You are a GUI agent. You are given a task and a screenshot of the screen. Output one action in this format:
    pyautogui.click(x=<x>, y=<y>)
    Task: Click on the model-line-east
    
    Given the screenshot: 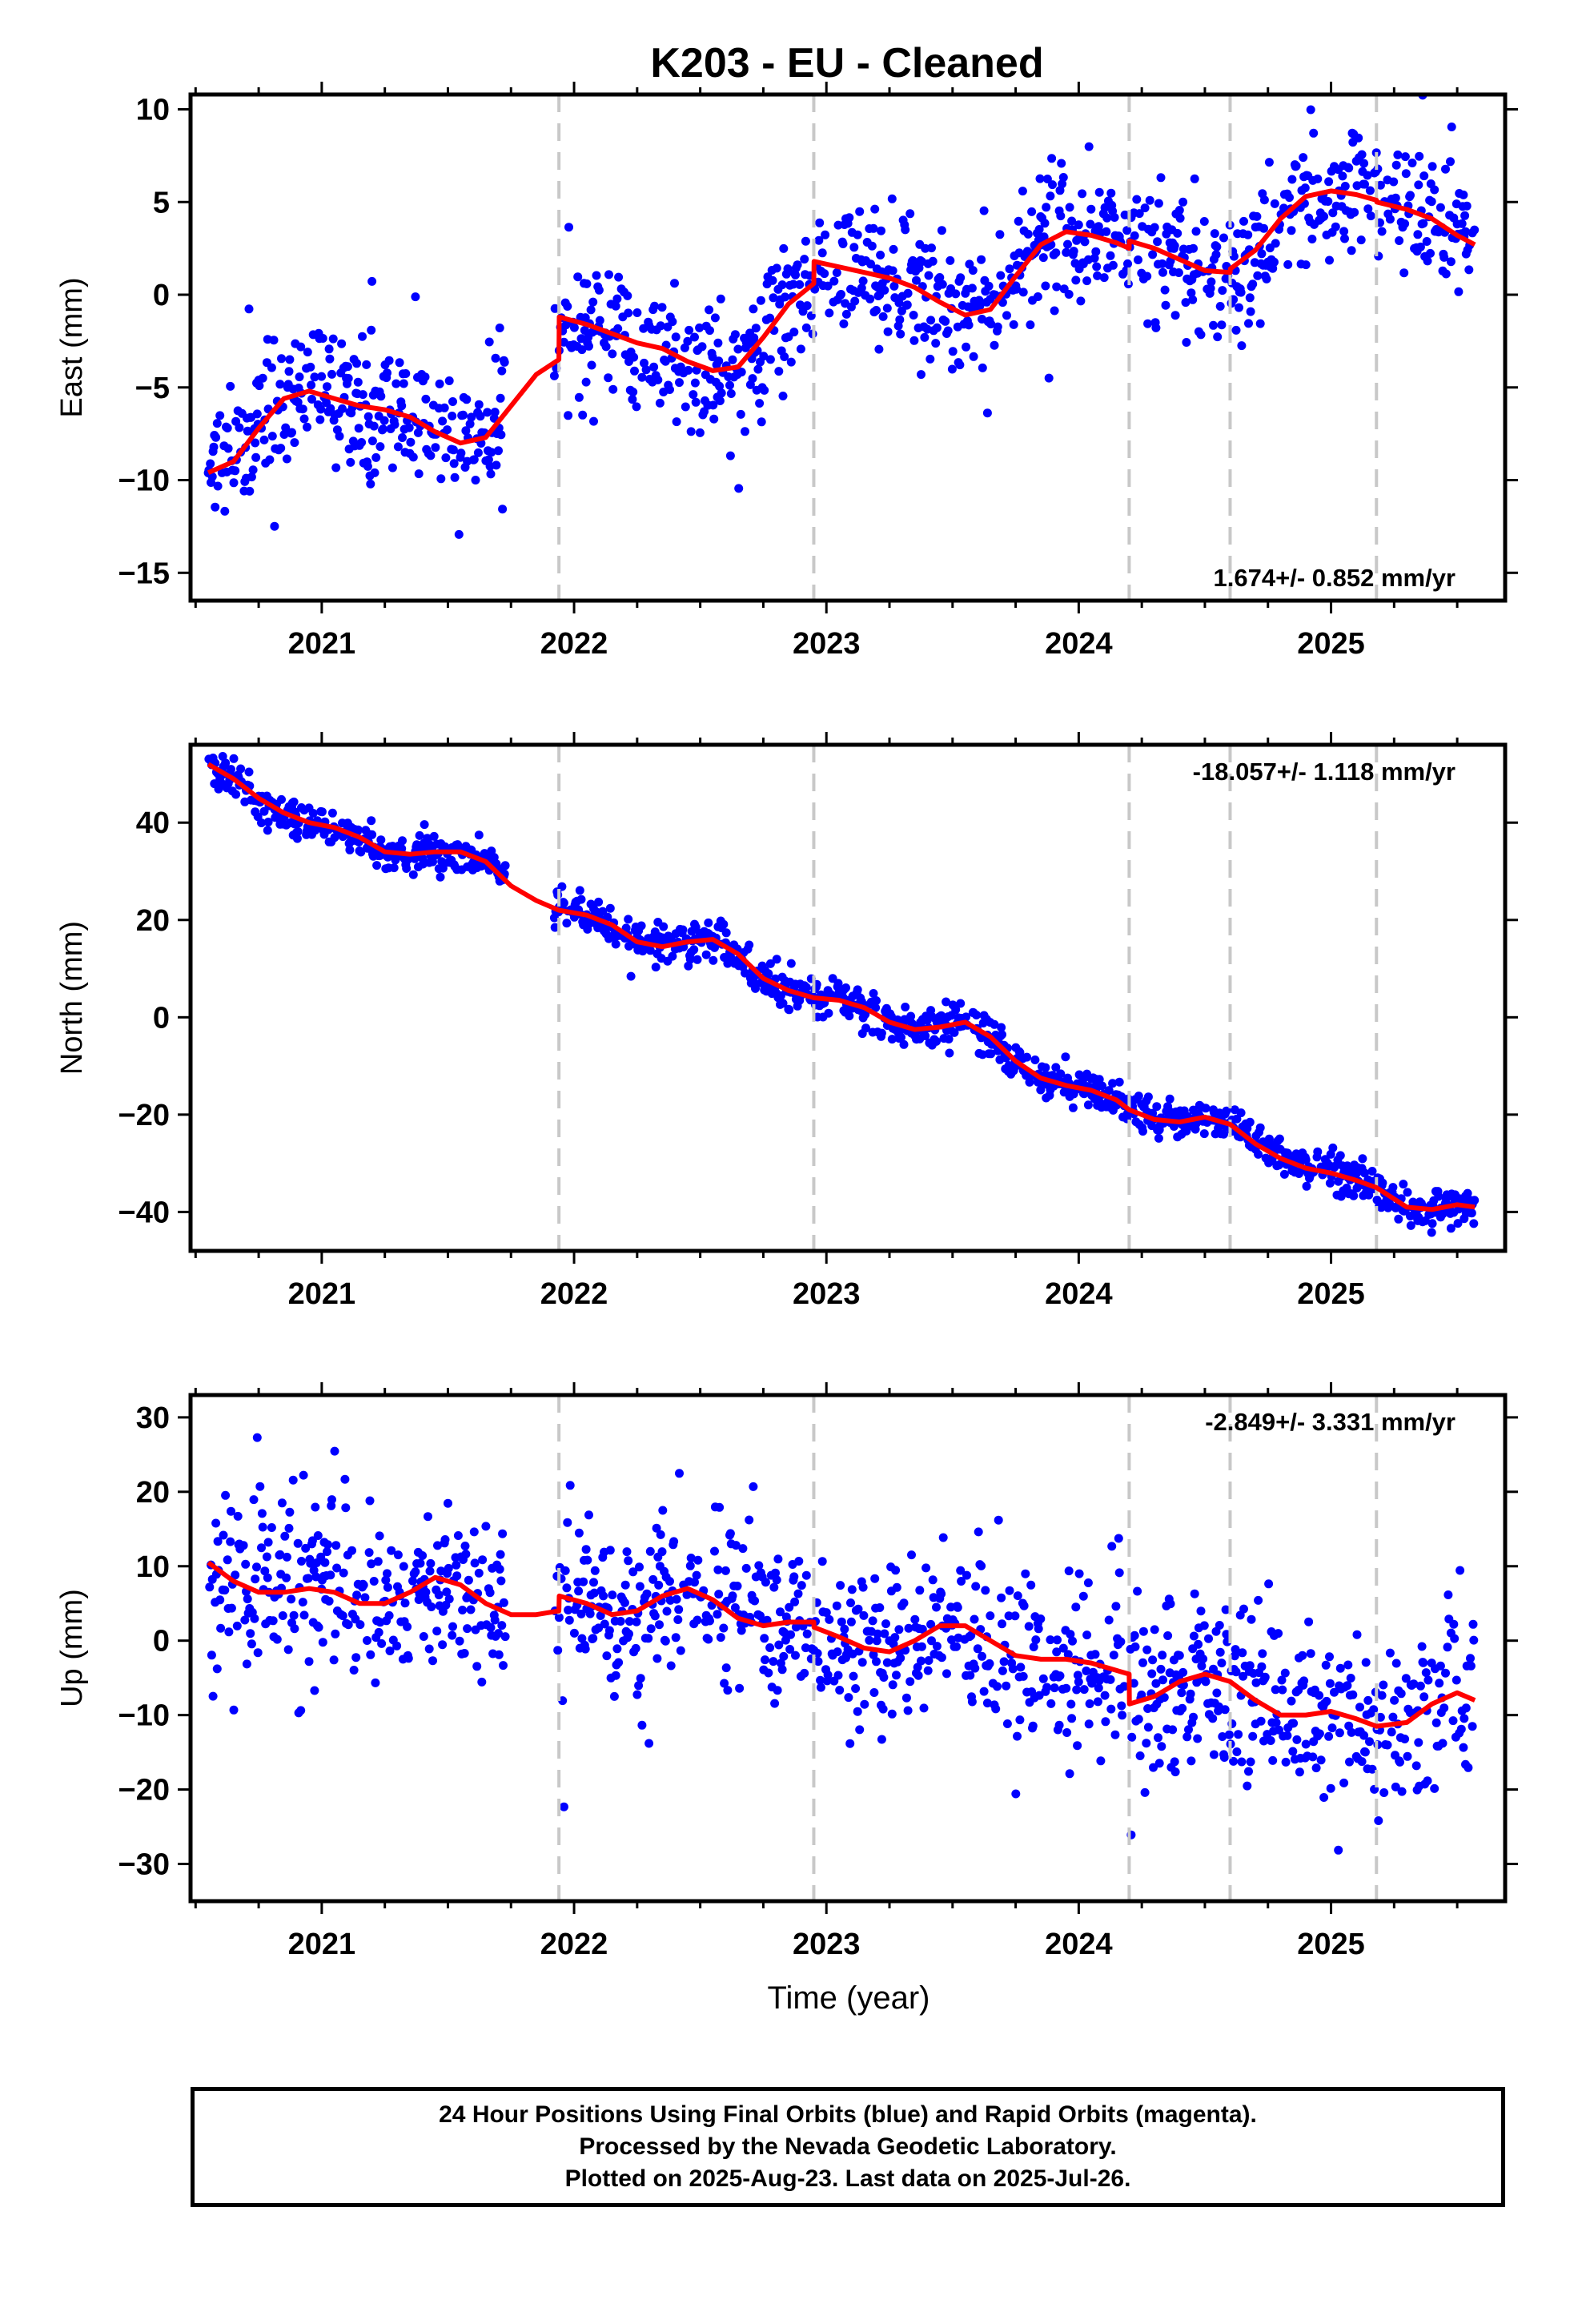 What is the action you would take?
    pyautogui.click(x=842, y=332)
    